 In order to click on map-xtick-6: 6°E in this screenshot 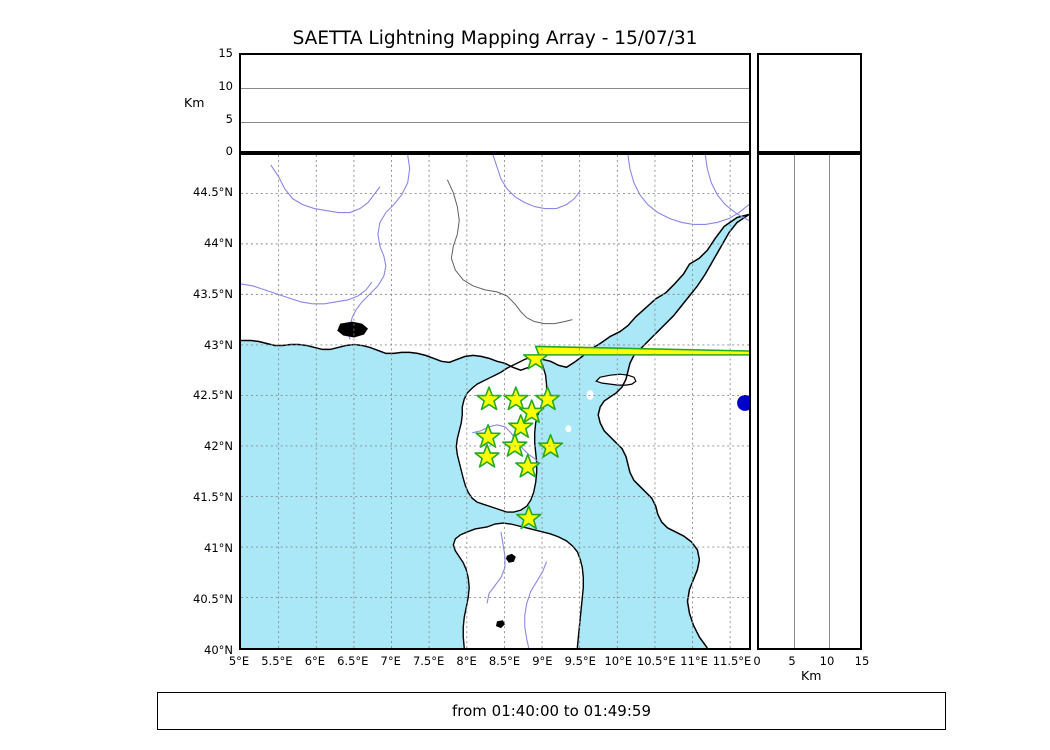, I will do `click(315, 661)`.